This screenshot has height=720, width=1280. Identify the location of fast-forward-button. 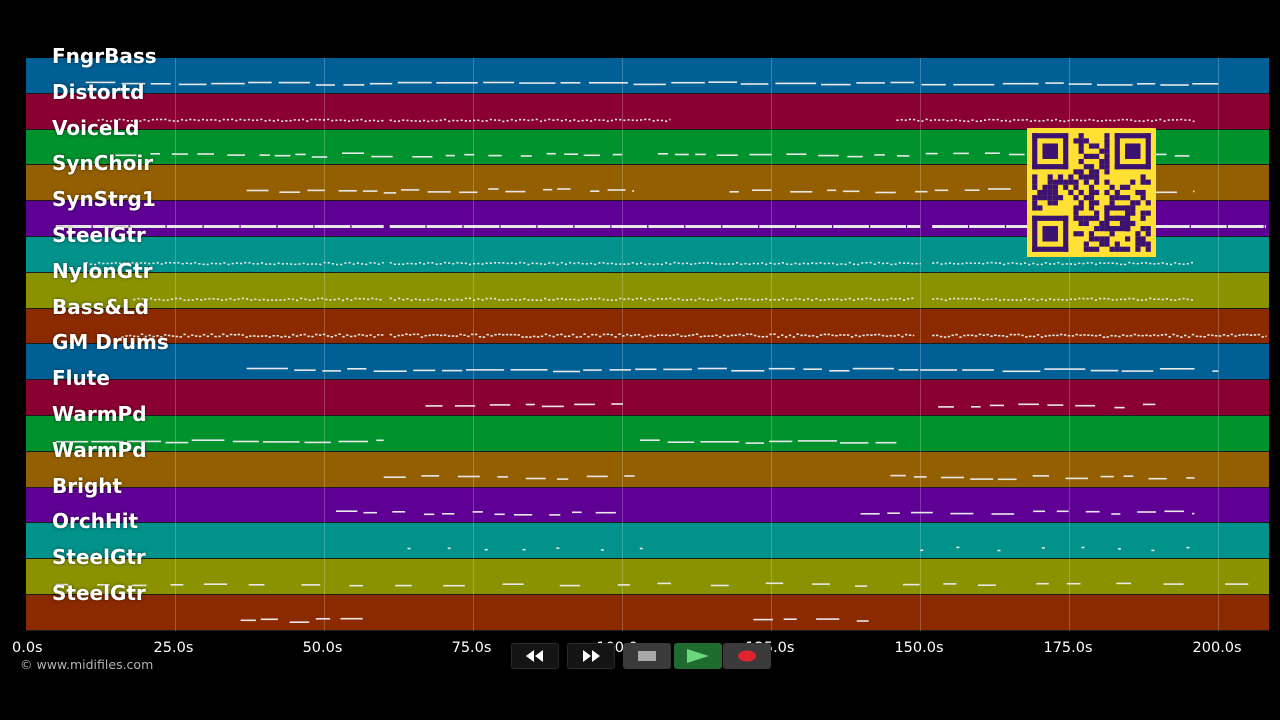
(591, 656).